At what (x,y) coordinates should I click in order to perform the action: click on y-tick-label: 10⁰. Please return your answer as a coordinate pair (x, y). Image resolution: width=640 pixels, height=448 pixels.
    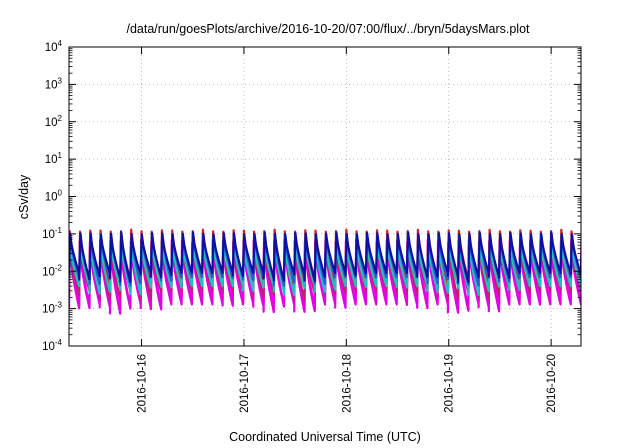
    Looking at the image, I should click on (54, 196).